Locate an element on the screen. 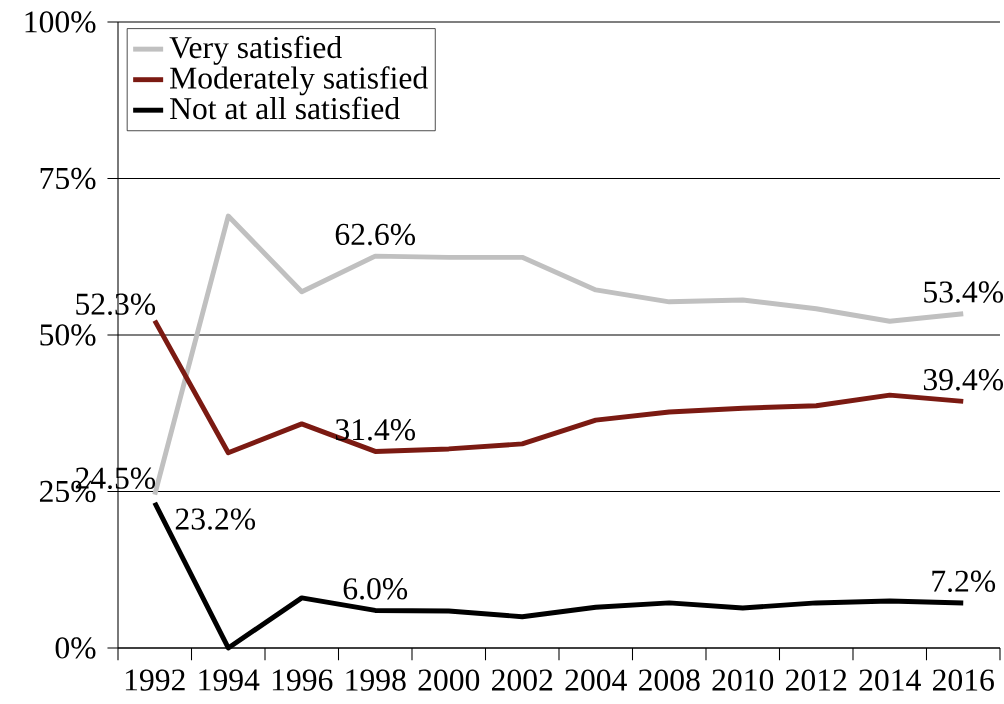 The image size is (1004, 704). data-label: 39.4% is located at coordinates (963, 379).